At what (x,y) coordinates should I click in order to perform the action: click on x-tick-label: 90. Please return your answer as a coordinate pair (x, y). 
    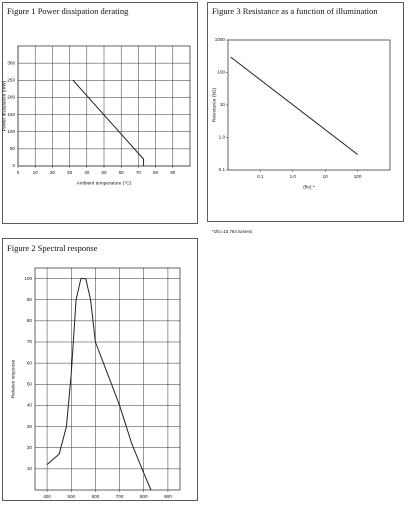
    Looking at the image, I should click on (173, 172).